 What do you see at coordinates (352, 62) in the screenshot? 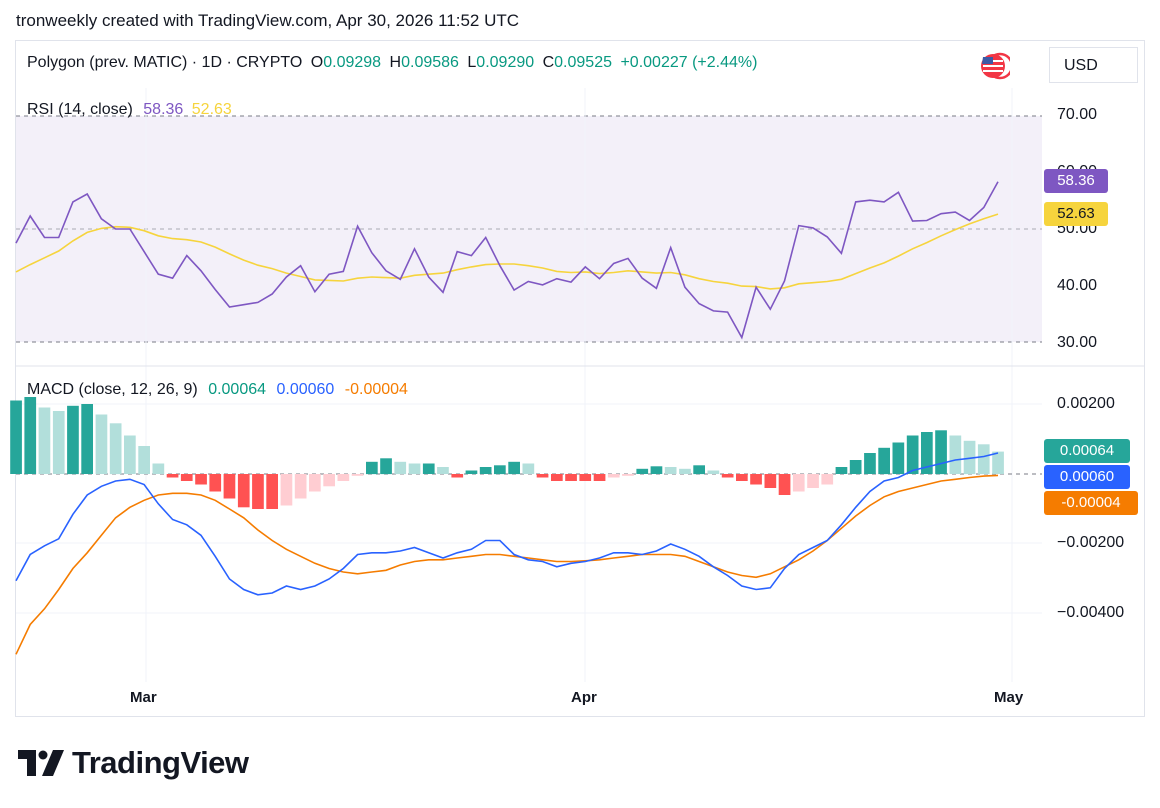
I see `open-value: 0.09298` at bounding box center [352, 62].